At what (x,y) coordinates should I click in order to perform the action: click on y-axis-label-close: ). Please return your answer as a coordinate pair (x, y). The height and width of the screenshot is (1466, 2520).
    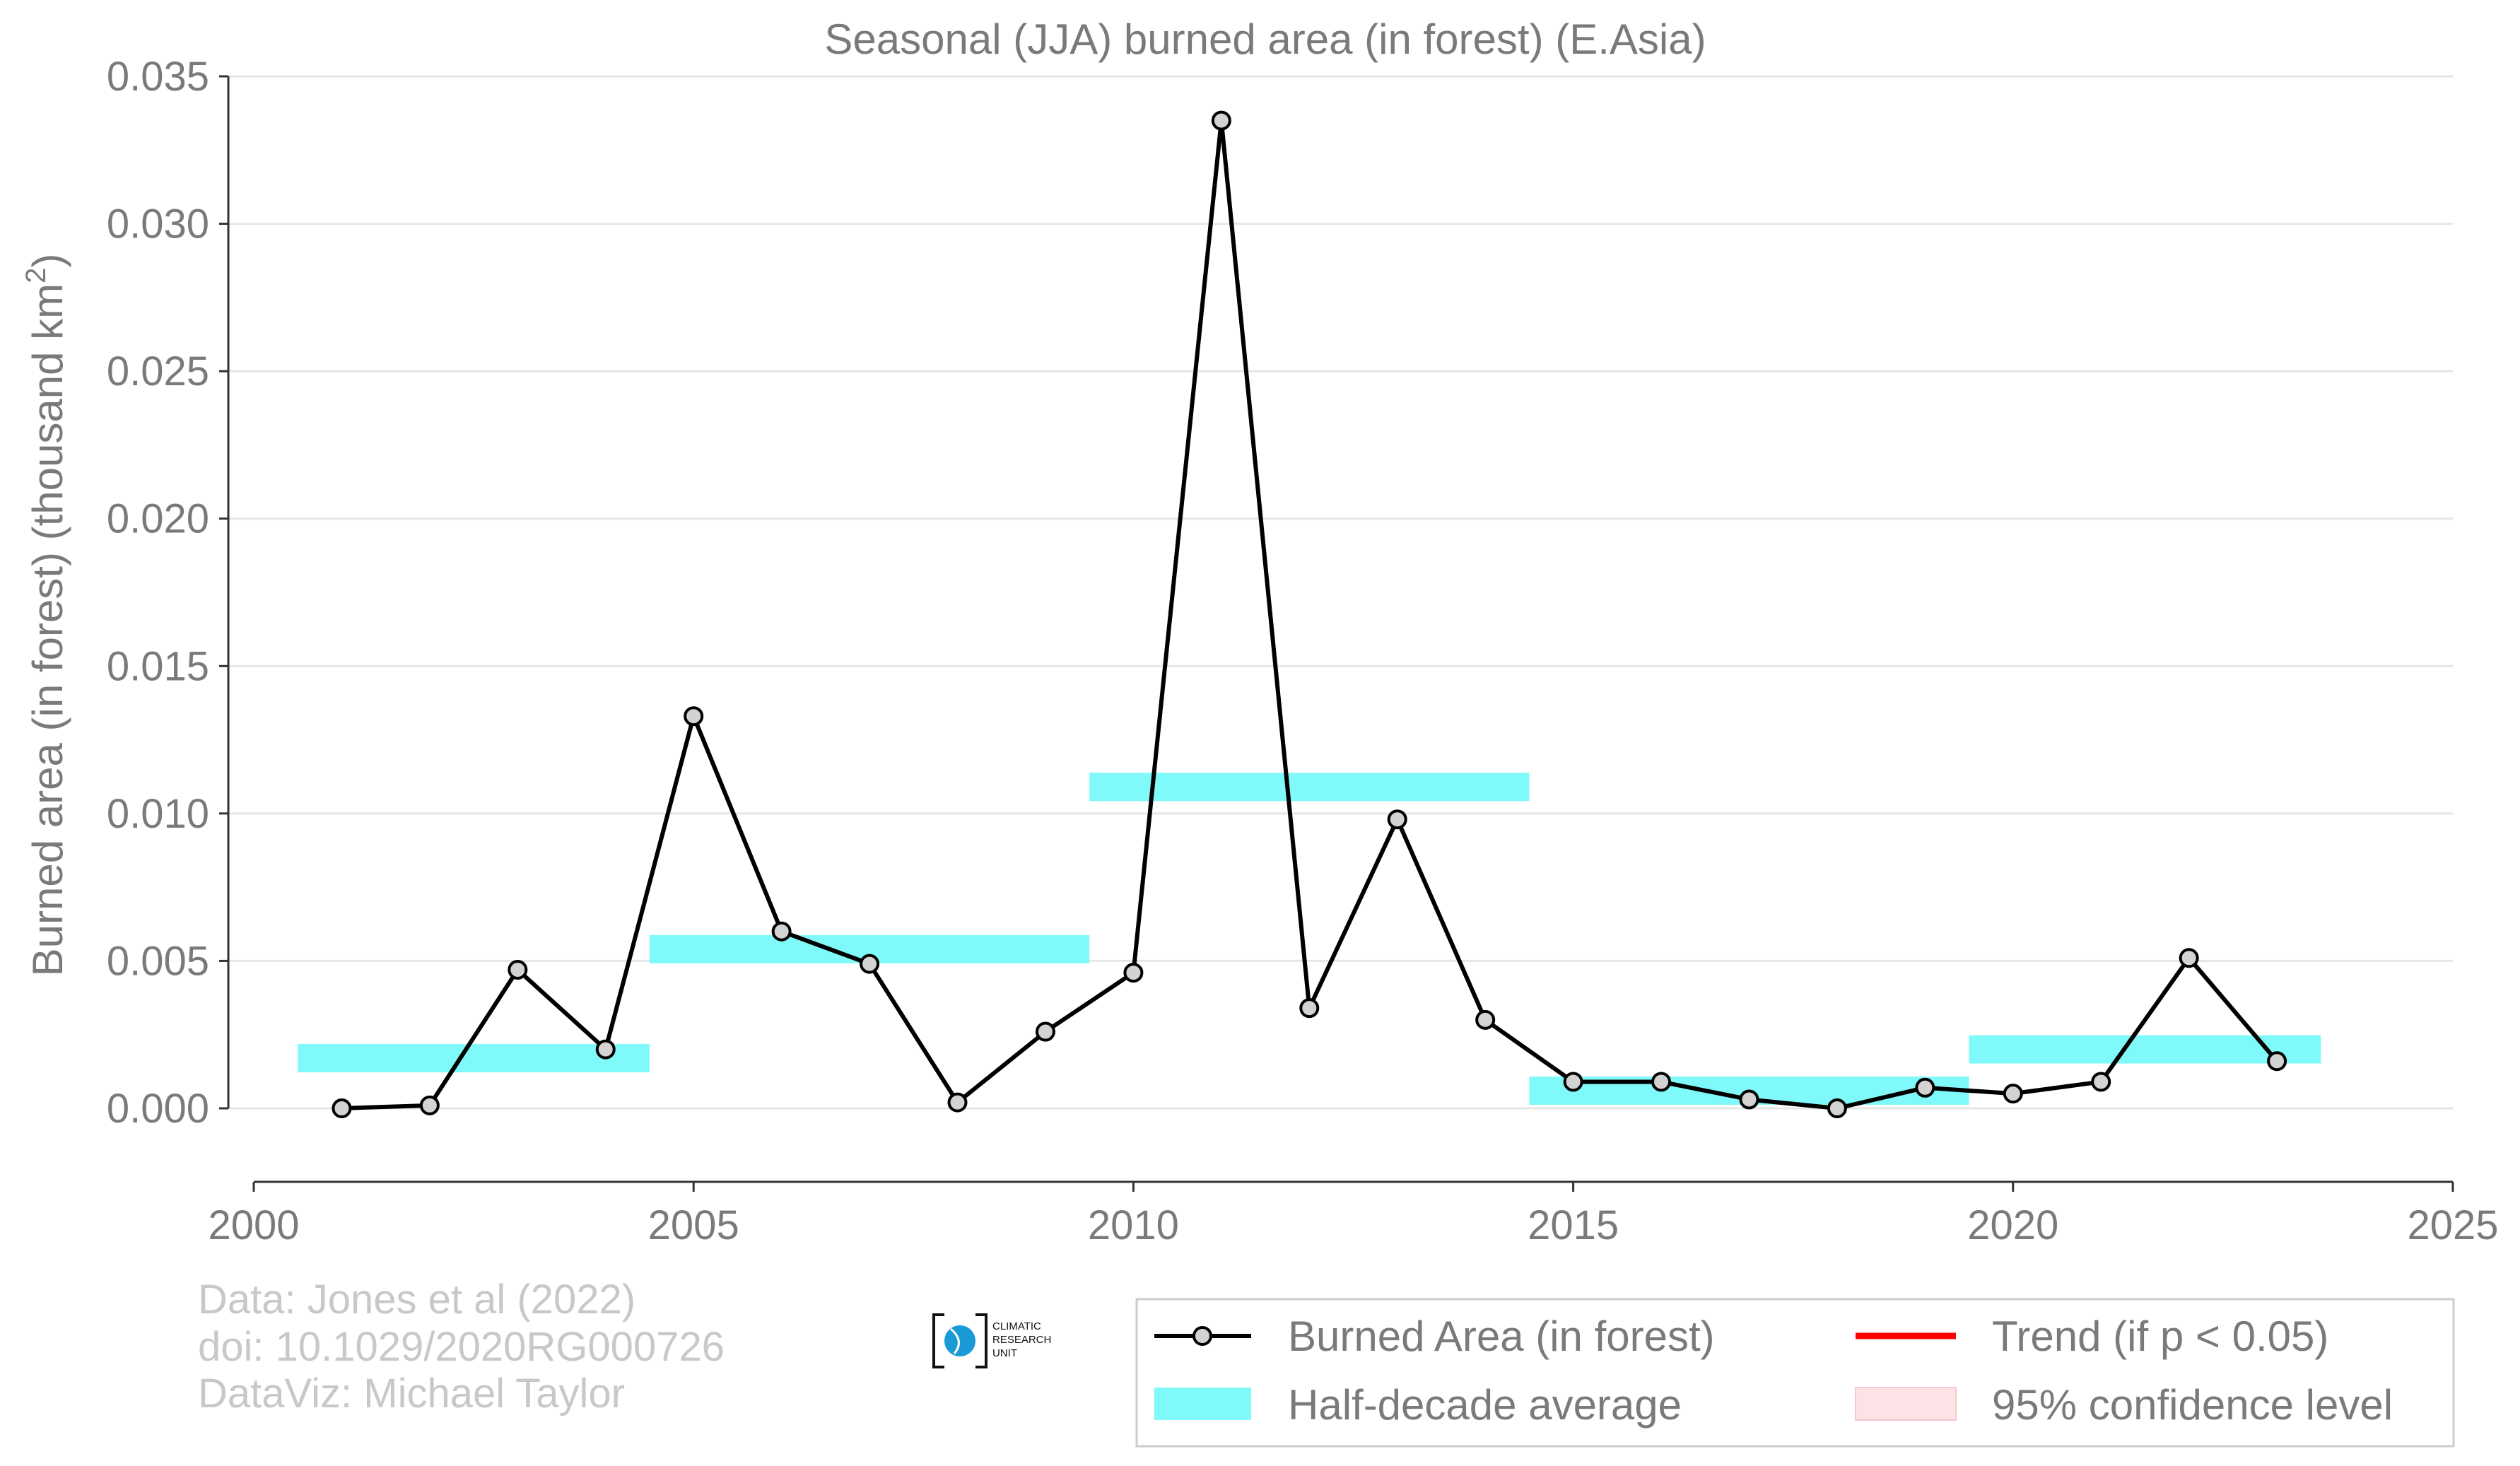
    Looking at the image, I should click on (47, 261).